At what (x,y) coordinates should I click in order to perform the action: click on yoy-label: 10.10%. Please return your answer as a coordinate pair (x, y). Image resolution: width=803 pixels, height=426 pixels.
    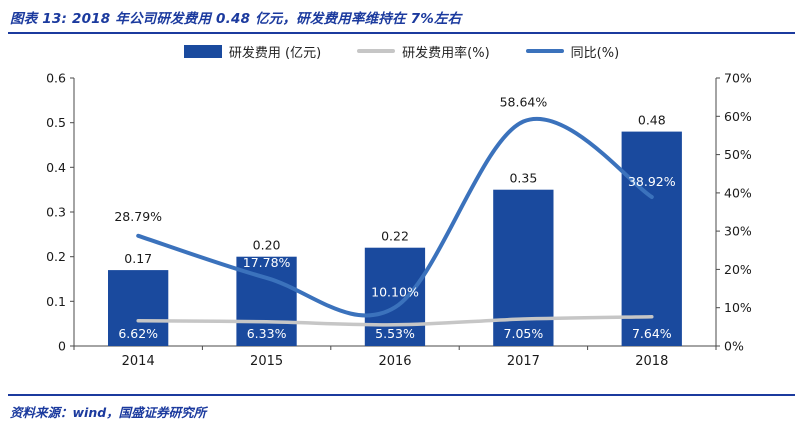
    Looking at the image, I should click on (395, 291).